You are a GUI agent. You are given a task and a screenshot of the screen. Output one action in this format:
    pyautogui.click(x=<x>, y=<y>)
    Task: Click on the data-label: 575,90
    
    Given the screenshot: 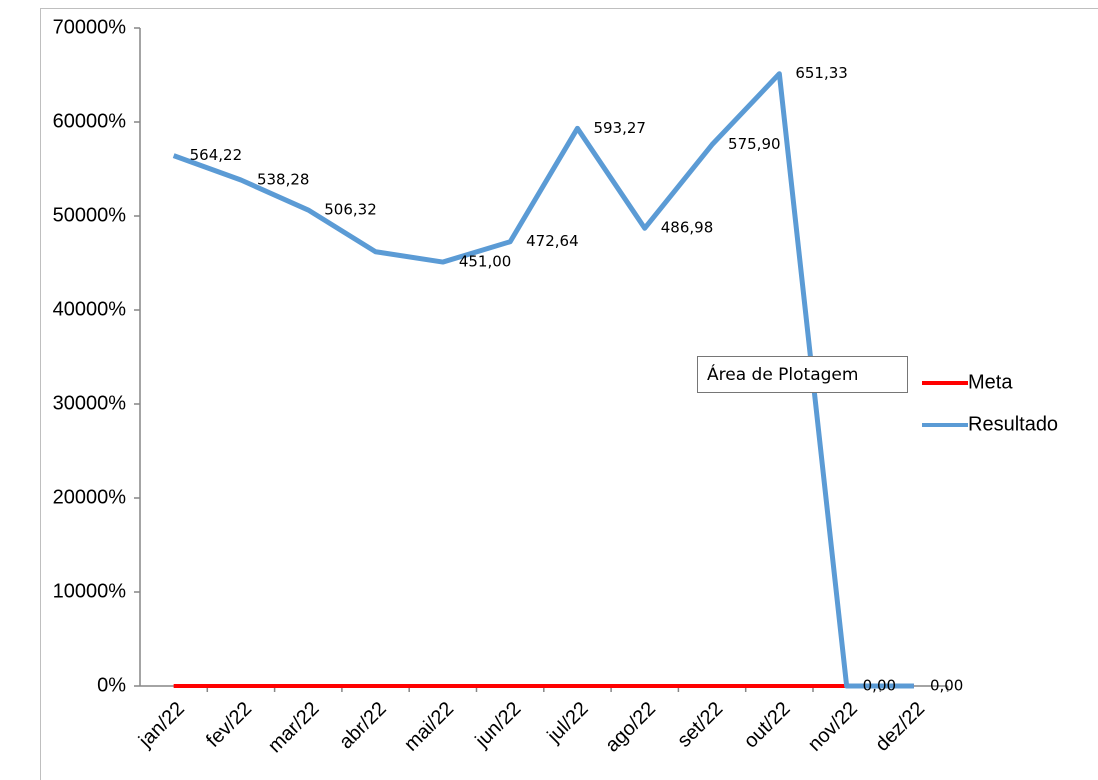 What is the action you would take?
    pyautogui.click(x=754, y=144)
    